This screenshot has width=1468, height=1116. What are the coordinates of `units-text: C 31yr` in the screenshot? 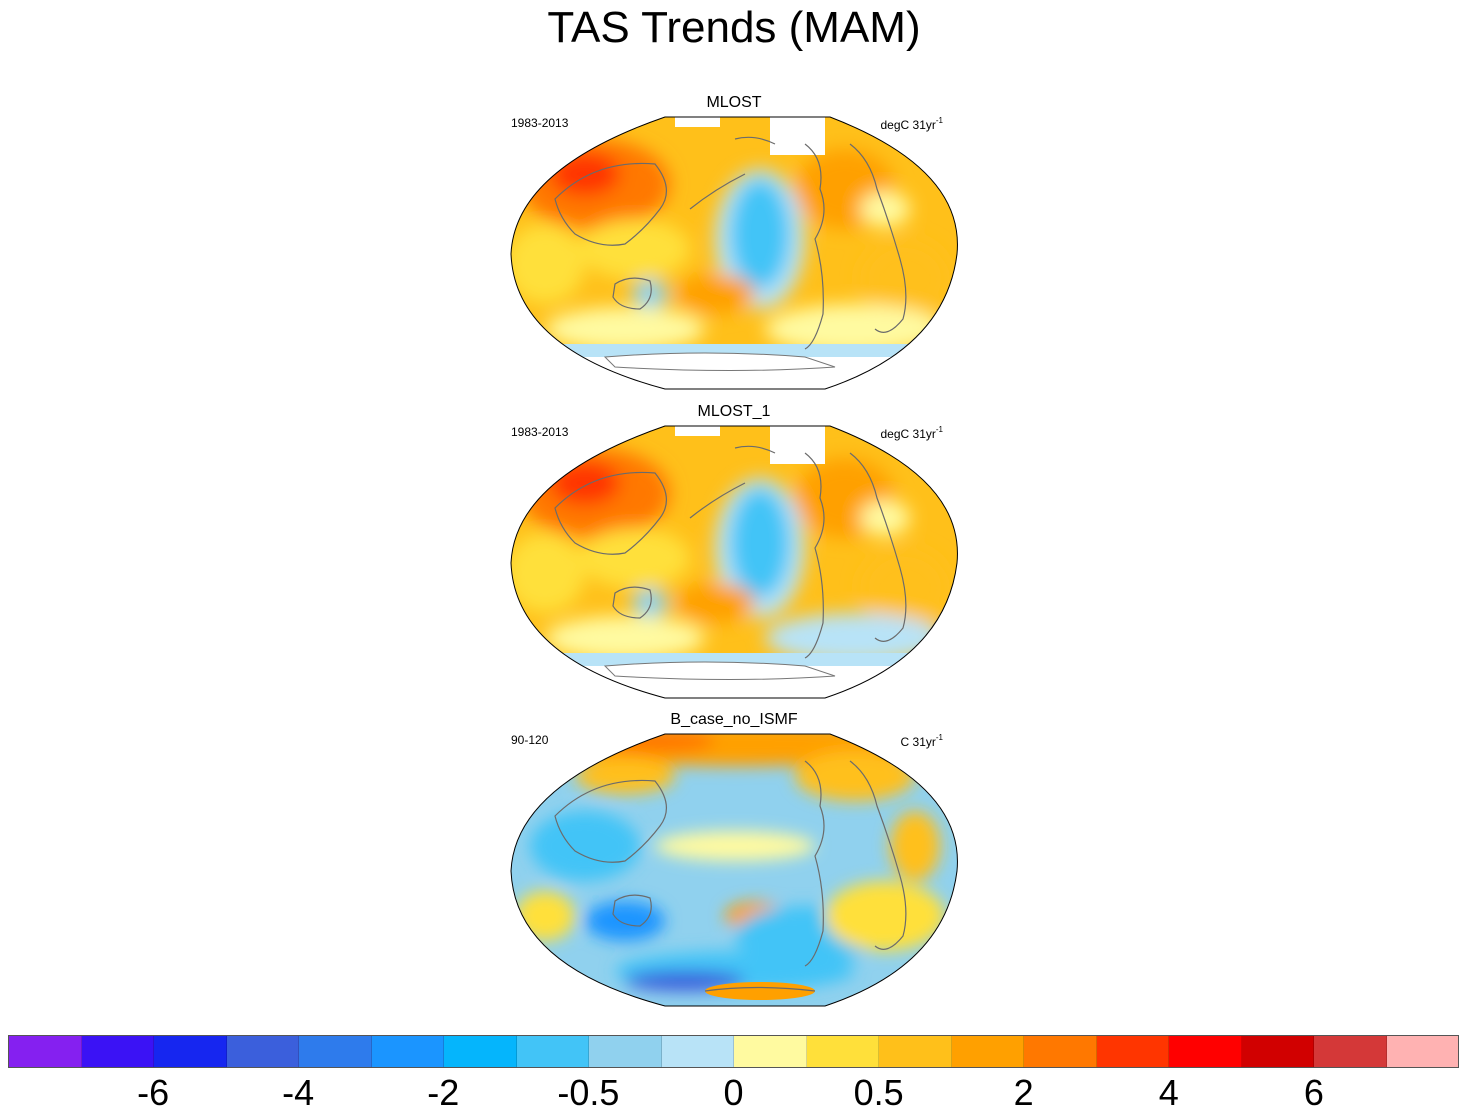 It's located at (918, 742).